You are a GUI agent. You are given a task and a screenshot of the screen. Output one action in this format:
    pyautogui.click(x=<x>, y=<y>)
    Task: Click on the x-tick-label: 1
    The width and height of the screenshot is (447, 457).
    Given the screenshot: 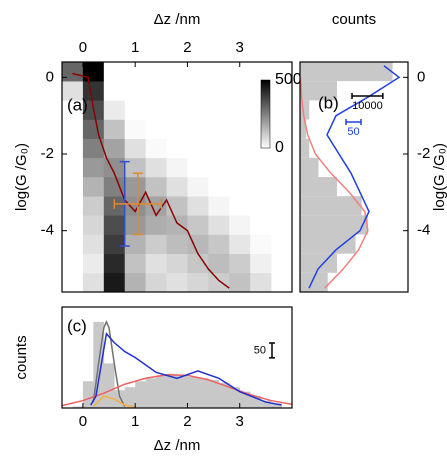 What is the action you would take?
    pyautogui.click(x=135, y=421)
    